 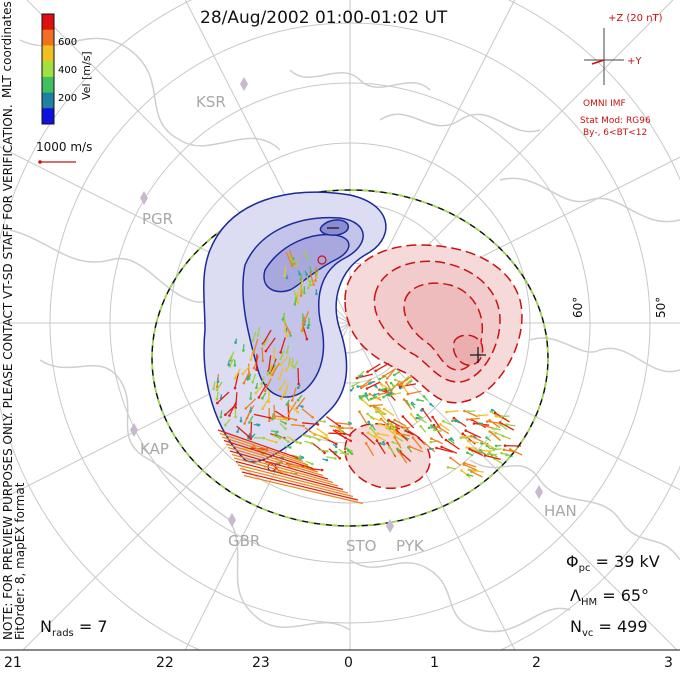 I want to click on station-kap: KAP, so click(x=154, y=449).